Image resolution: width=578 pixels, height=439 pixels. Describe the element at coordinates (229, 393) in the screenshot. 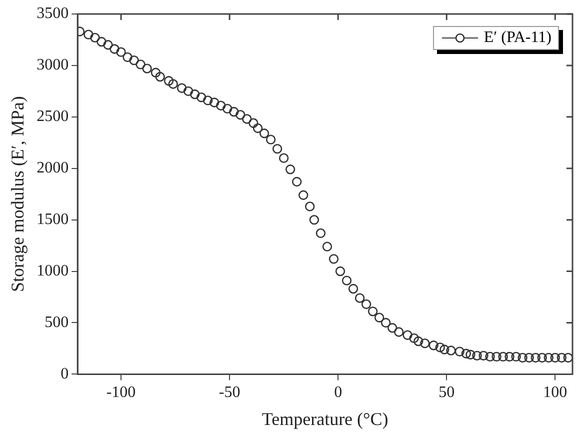

I see `x-tick-label: -50` at that location.